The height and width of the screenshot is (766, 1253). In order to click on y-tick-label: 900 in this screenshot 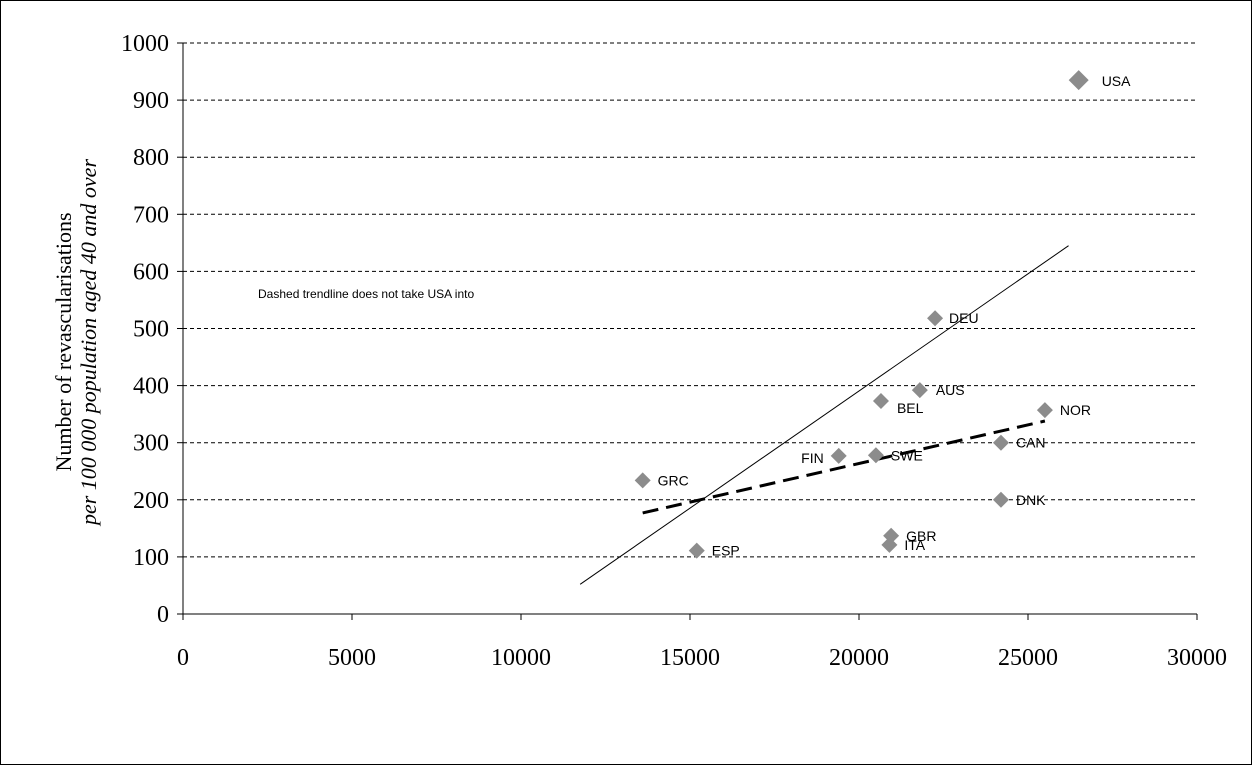, I will do `click(151, 101)`.